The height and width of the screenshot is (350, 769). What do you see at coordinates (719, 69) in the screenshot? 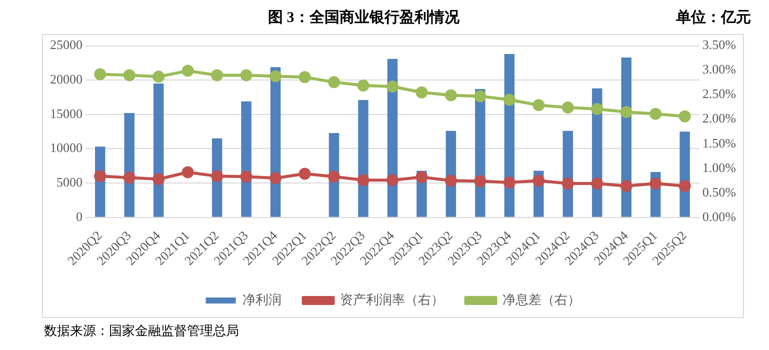
I see `y2-tick-label: 3.00%` at bounding box center [719, 69].